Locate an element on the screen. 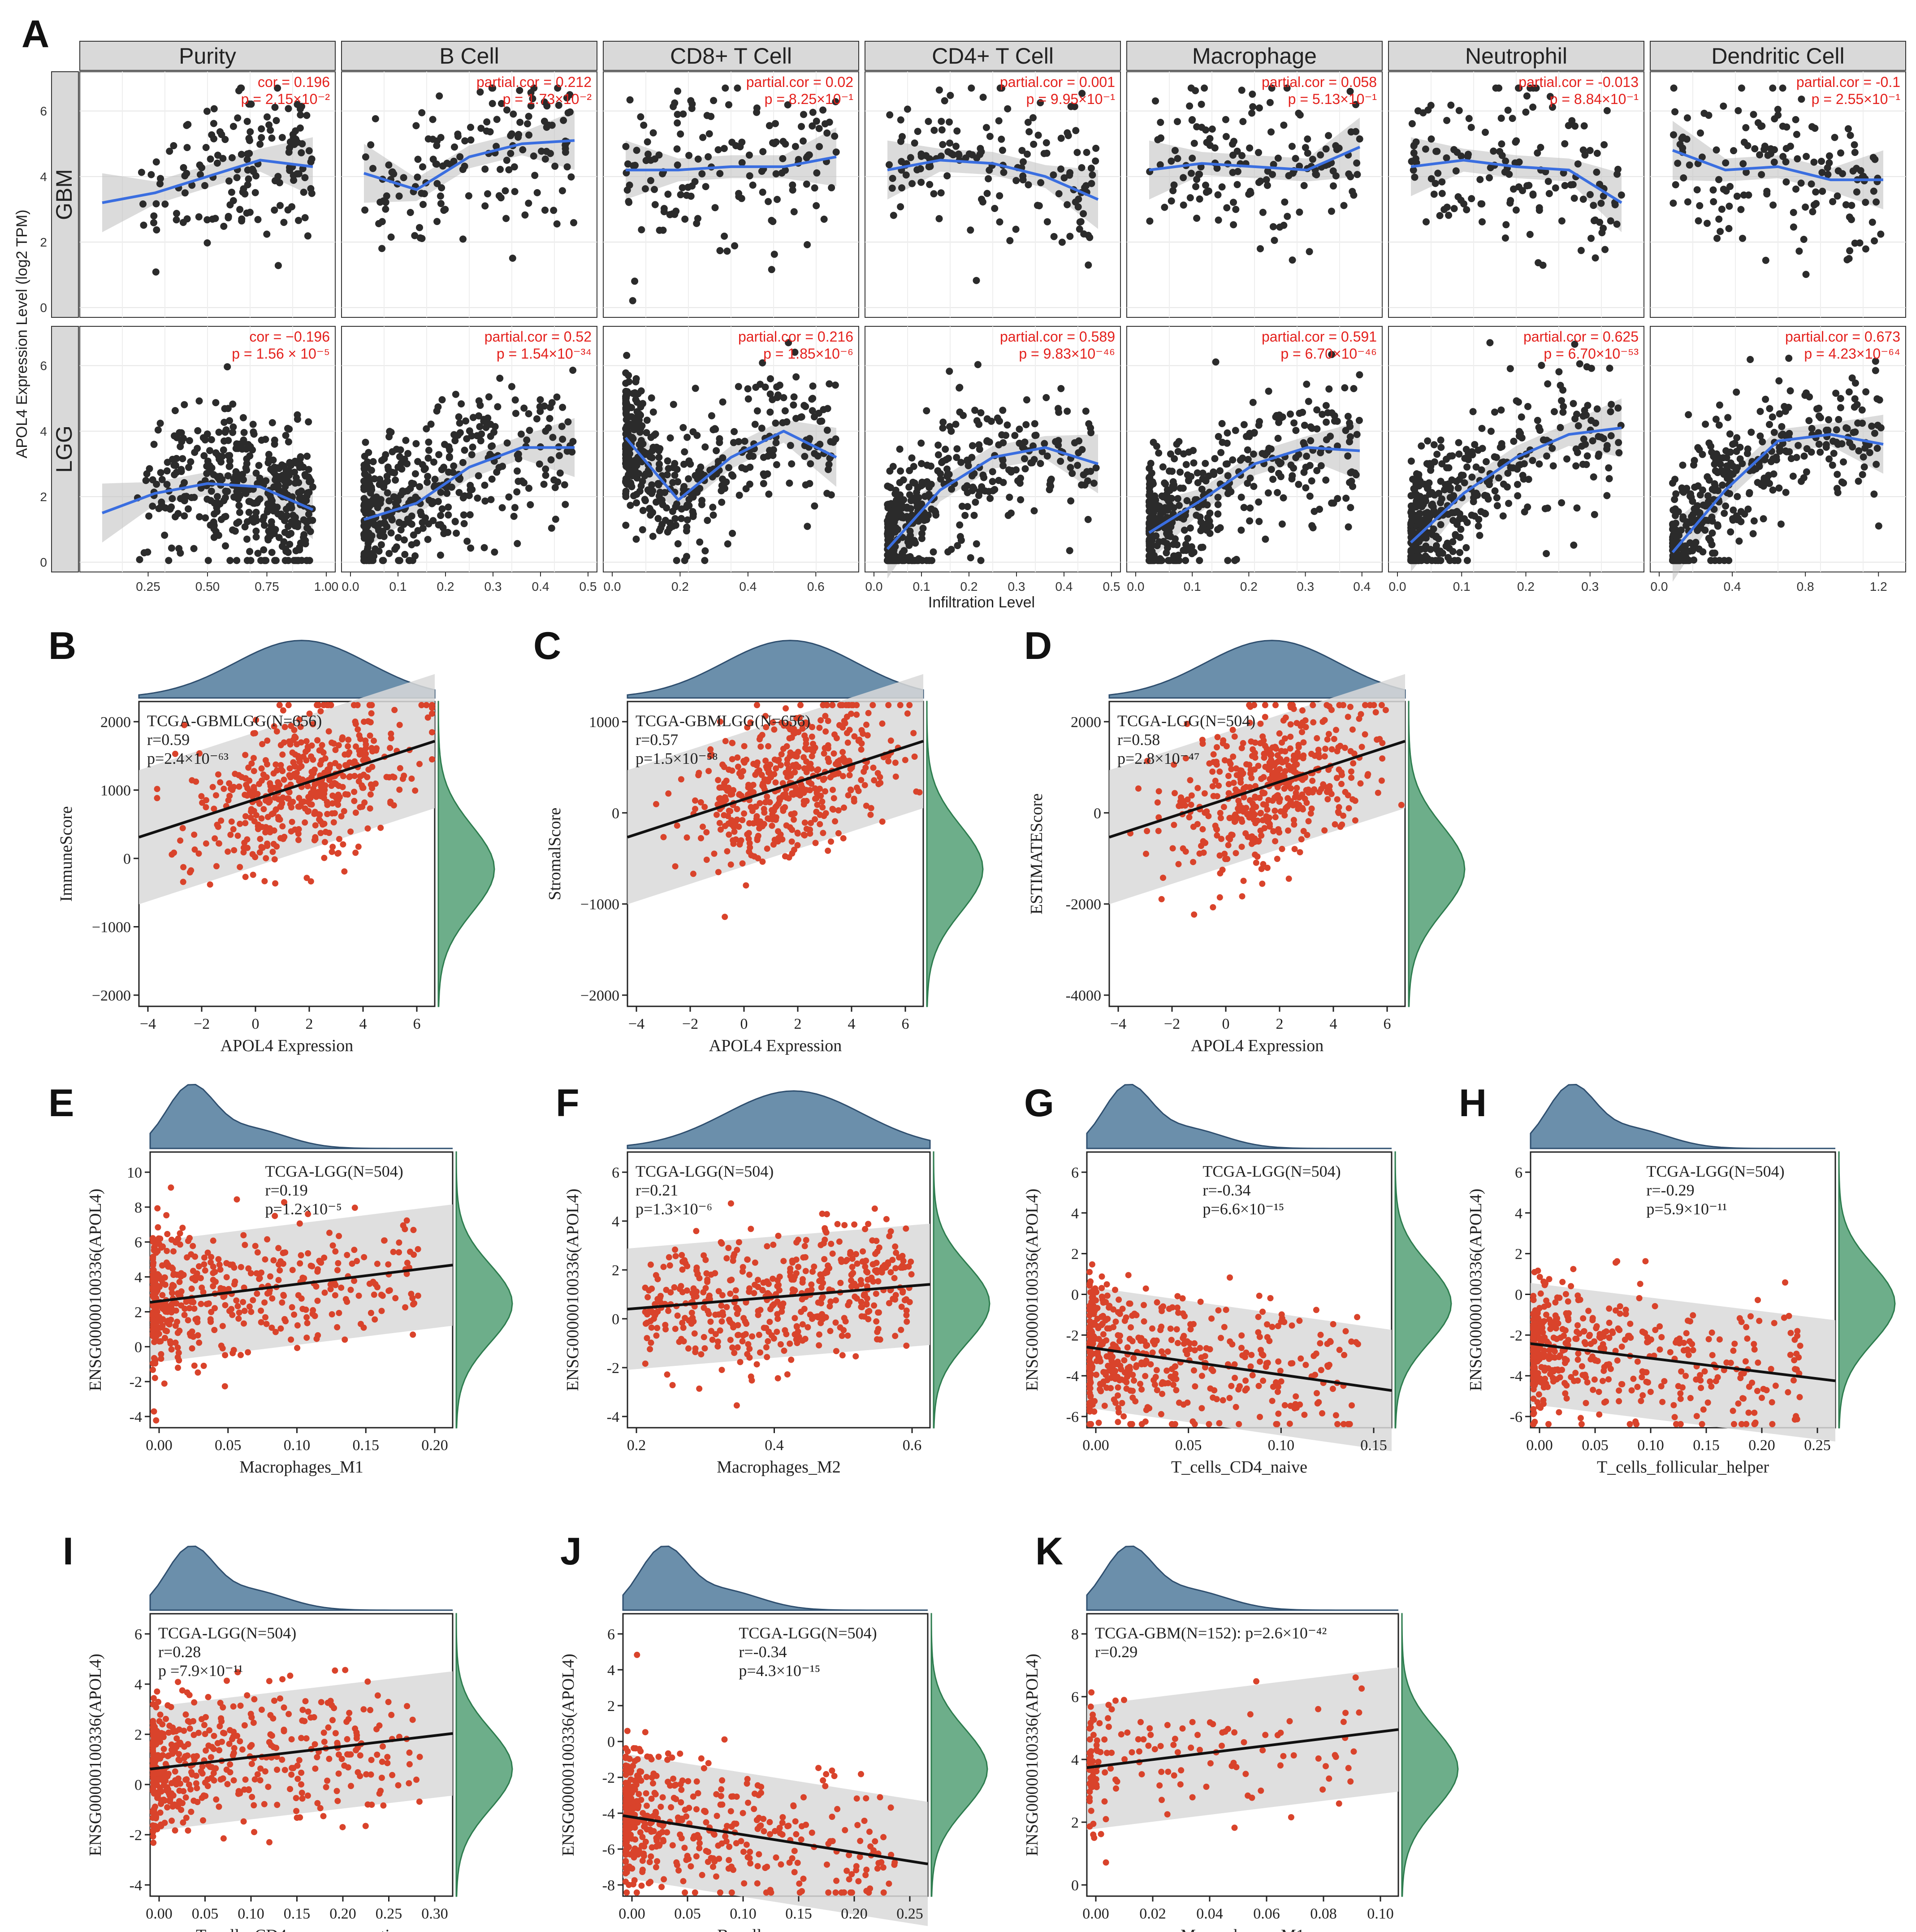  p-value-annotation: p = 2.15×10⁻² is located at coordinates (285, 99).